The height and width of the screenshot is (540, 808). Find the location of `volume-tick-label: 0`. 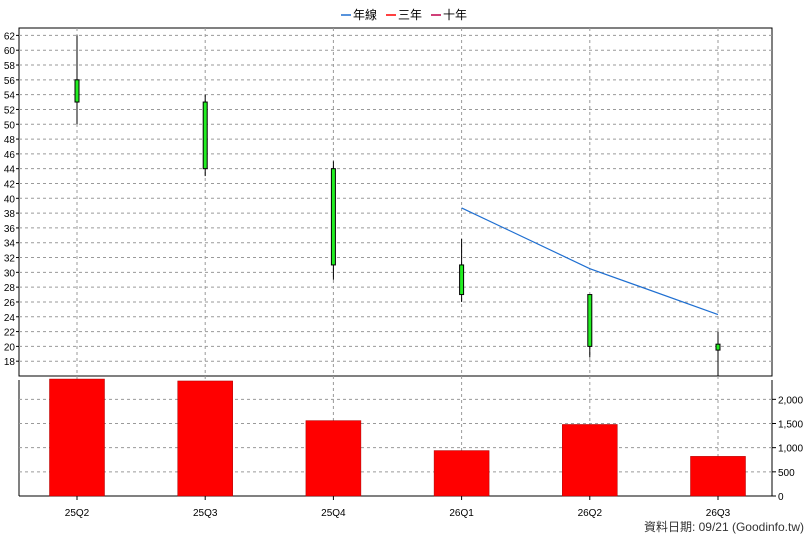

volume-tick-label: 0 is located at coordinates (781, 497).